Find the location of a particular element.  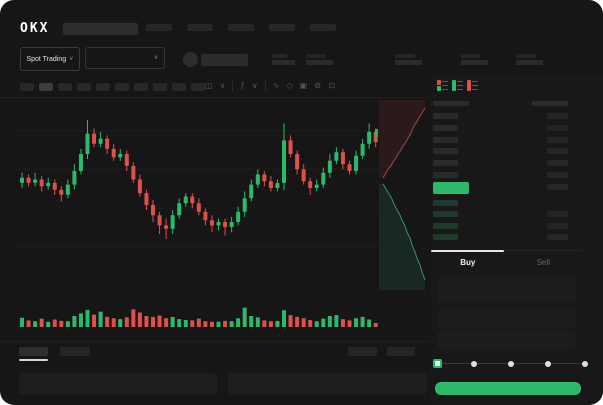

amount-slider-handle is located at coordinates (437, 363).